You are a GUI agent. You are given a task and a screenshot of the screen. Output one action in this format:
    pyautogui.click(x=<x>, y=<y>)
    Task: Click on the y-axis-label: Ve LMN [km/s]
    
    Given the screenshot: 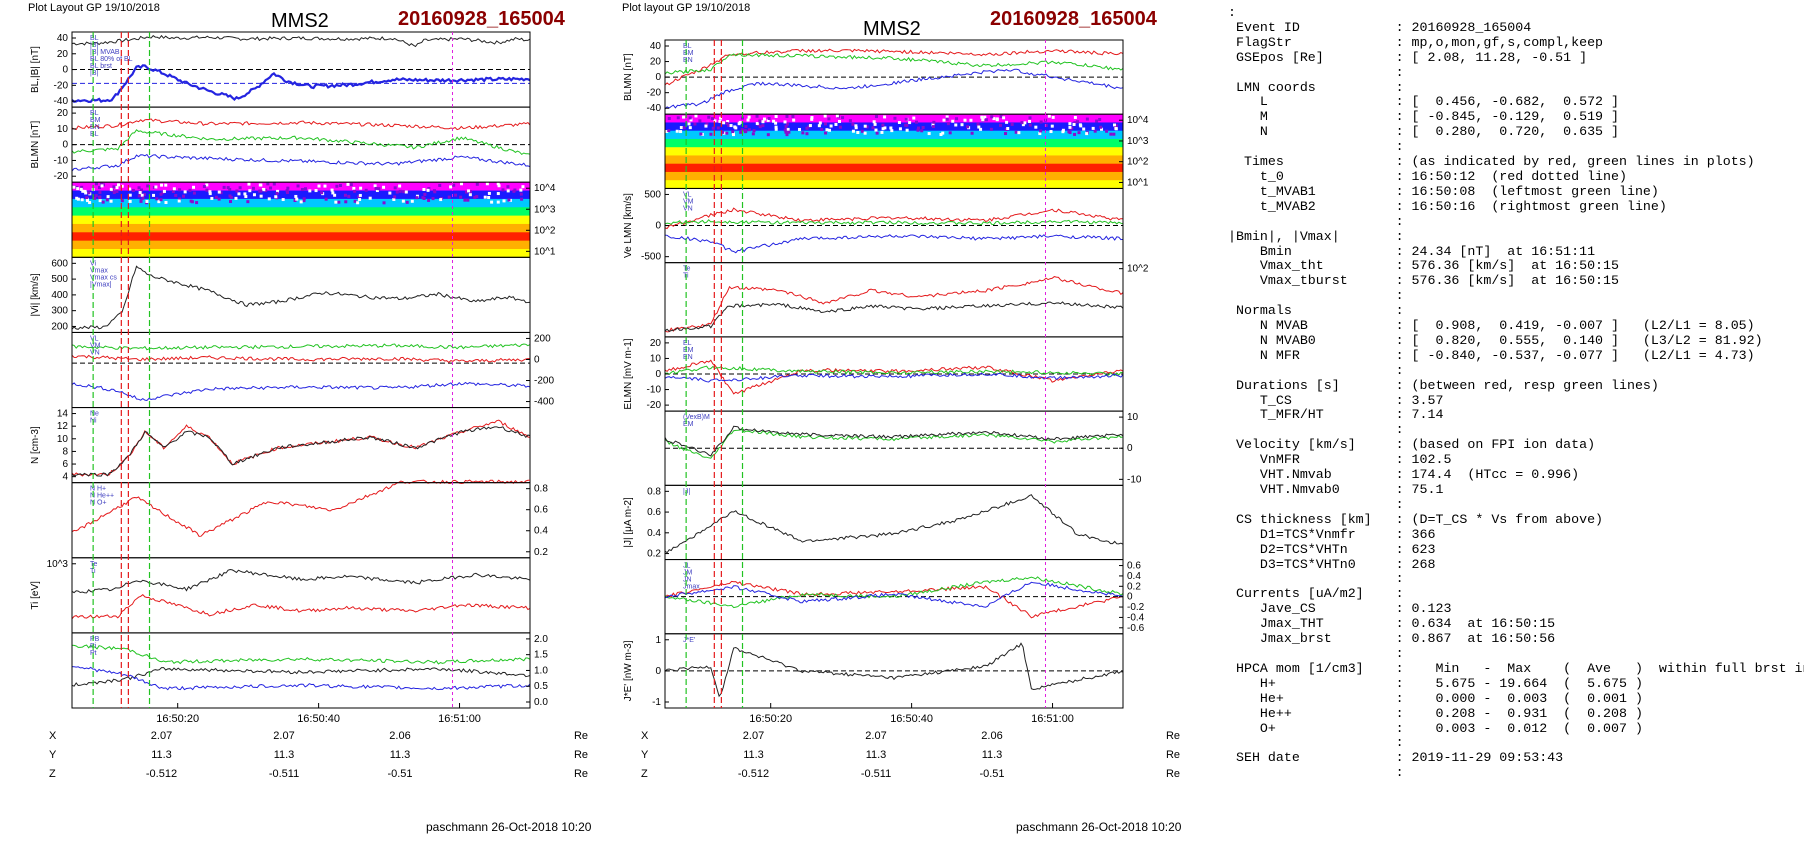 What is the action you would take?
    pyautogui.click(x=628, y=225)
    